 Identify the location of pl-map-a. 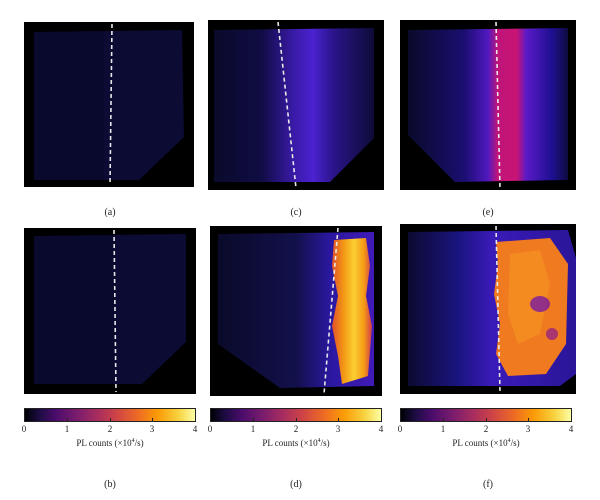
(109, 104).